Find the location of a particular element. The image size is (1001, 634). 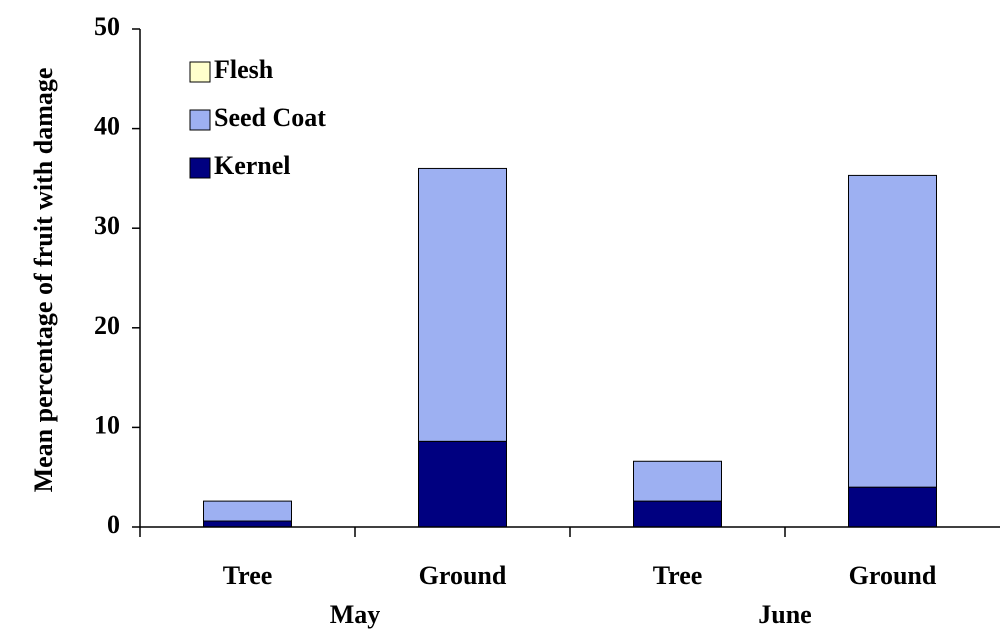

group-label: June is located at coordinates (784, 614).